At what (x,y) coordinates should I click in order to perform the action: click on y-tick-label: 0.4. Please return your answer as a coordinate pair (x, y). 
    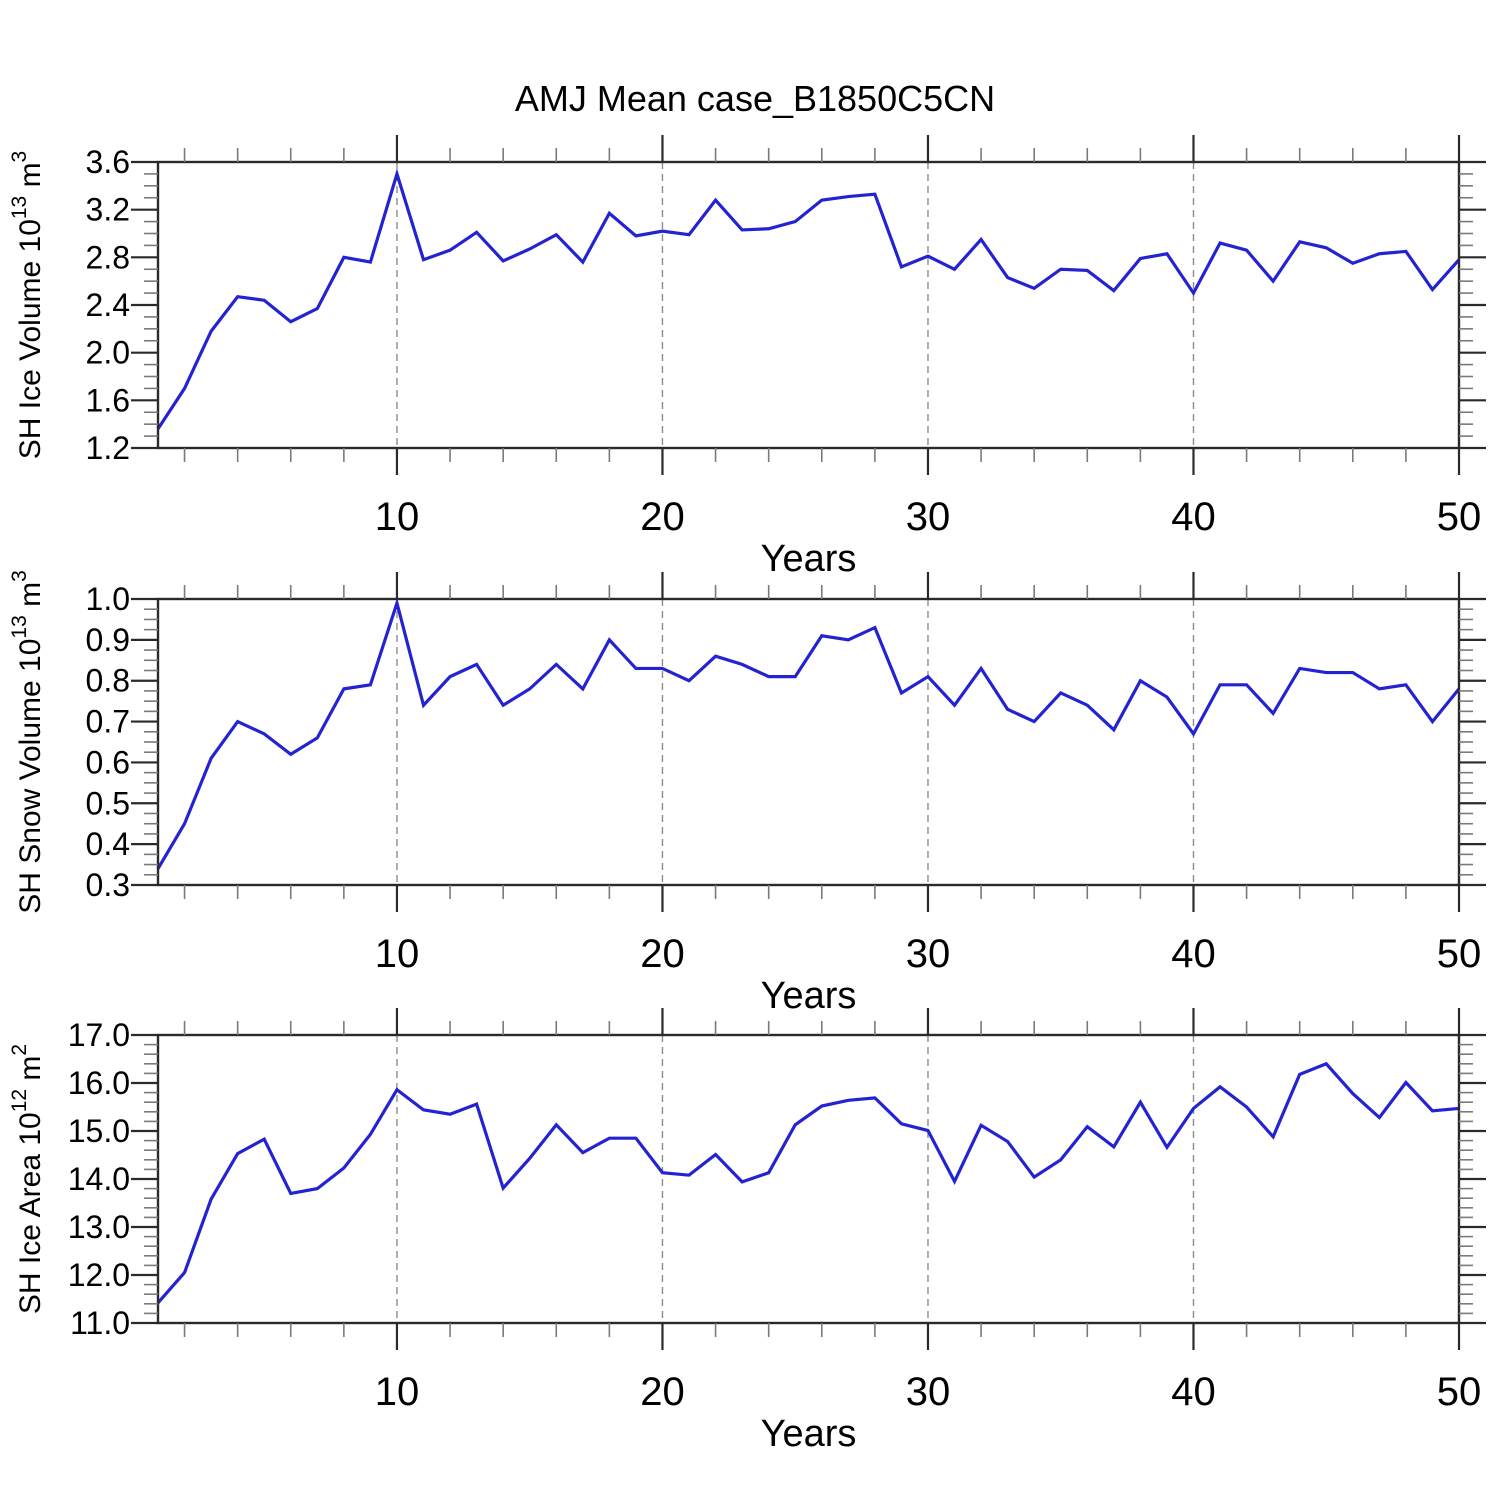
    Looking at the image, I should click on (108, 844).